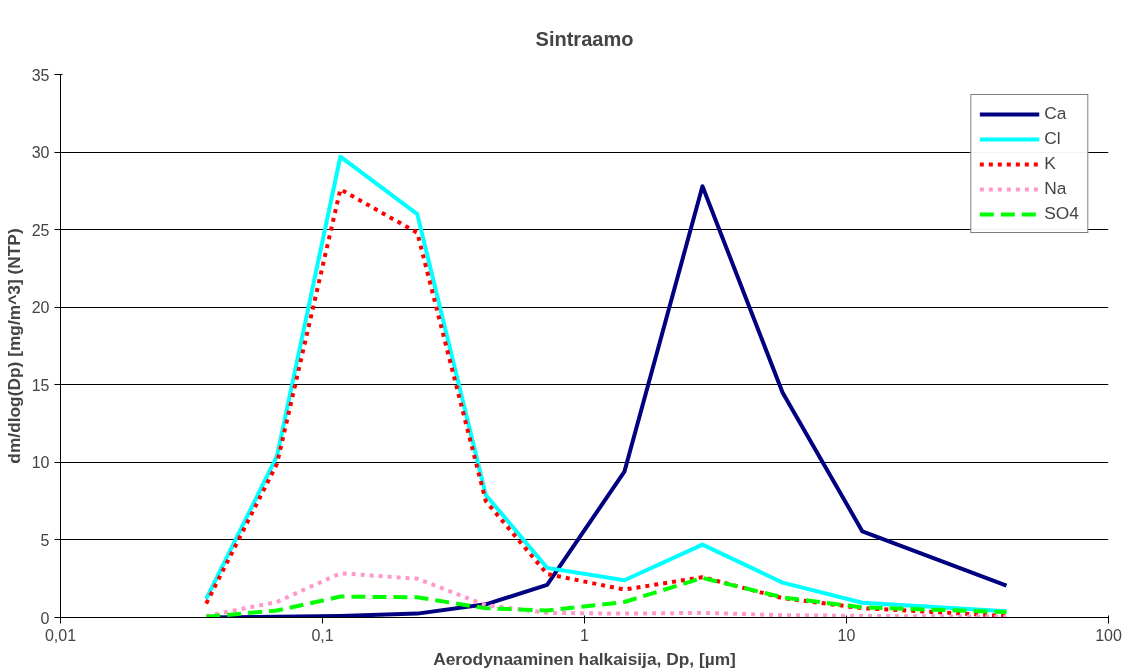 This screenshot has width=1133, height=671. What do you see at coordinates (45, 618) in the screenshot?
I see `y-tick-label: 0` at bounding box center [45, 618].